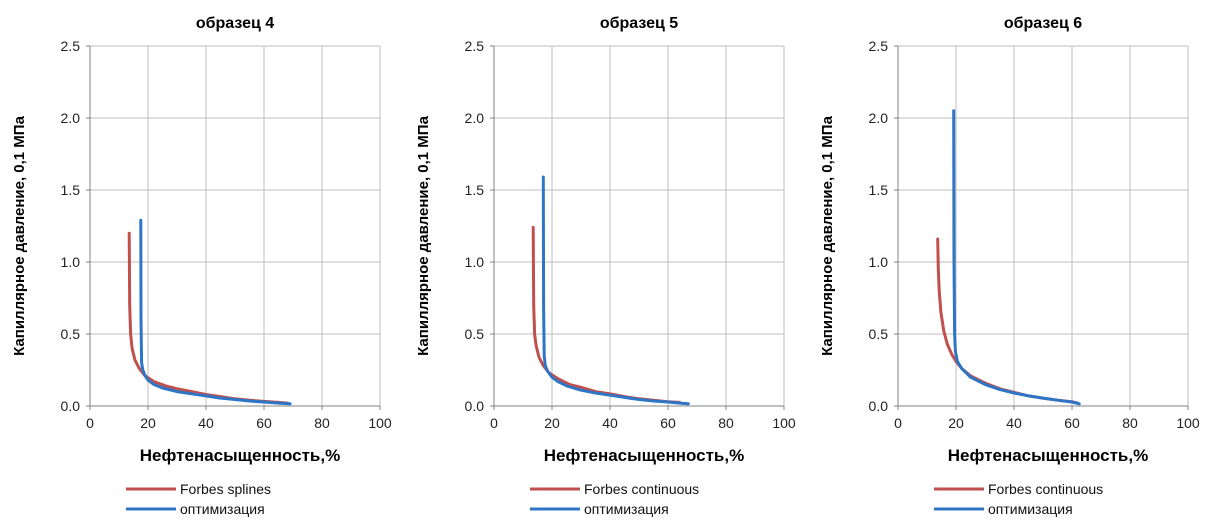 This screenshot has height=524, width=1213. I want to click on chart-title: образец 5, so click(639, 23).